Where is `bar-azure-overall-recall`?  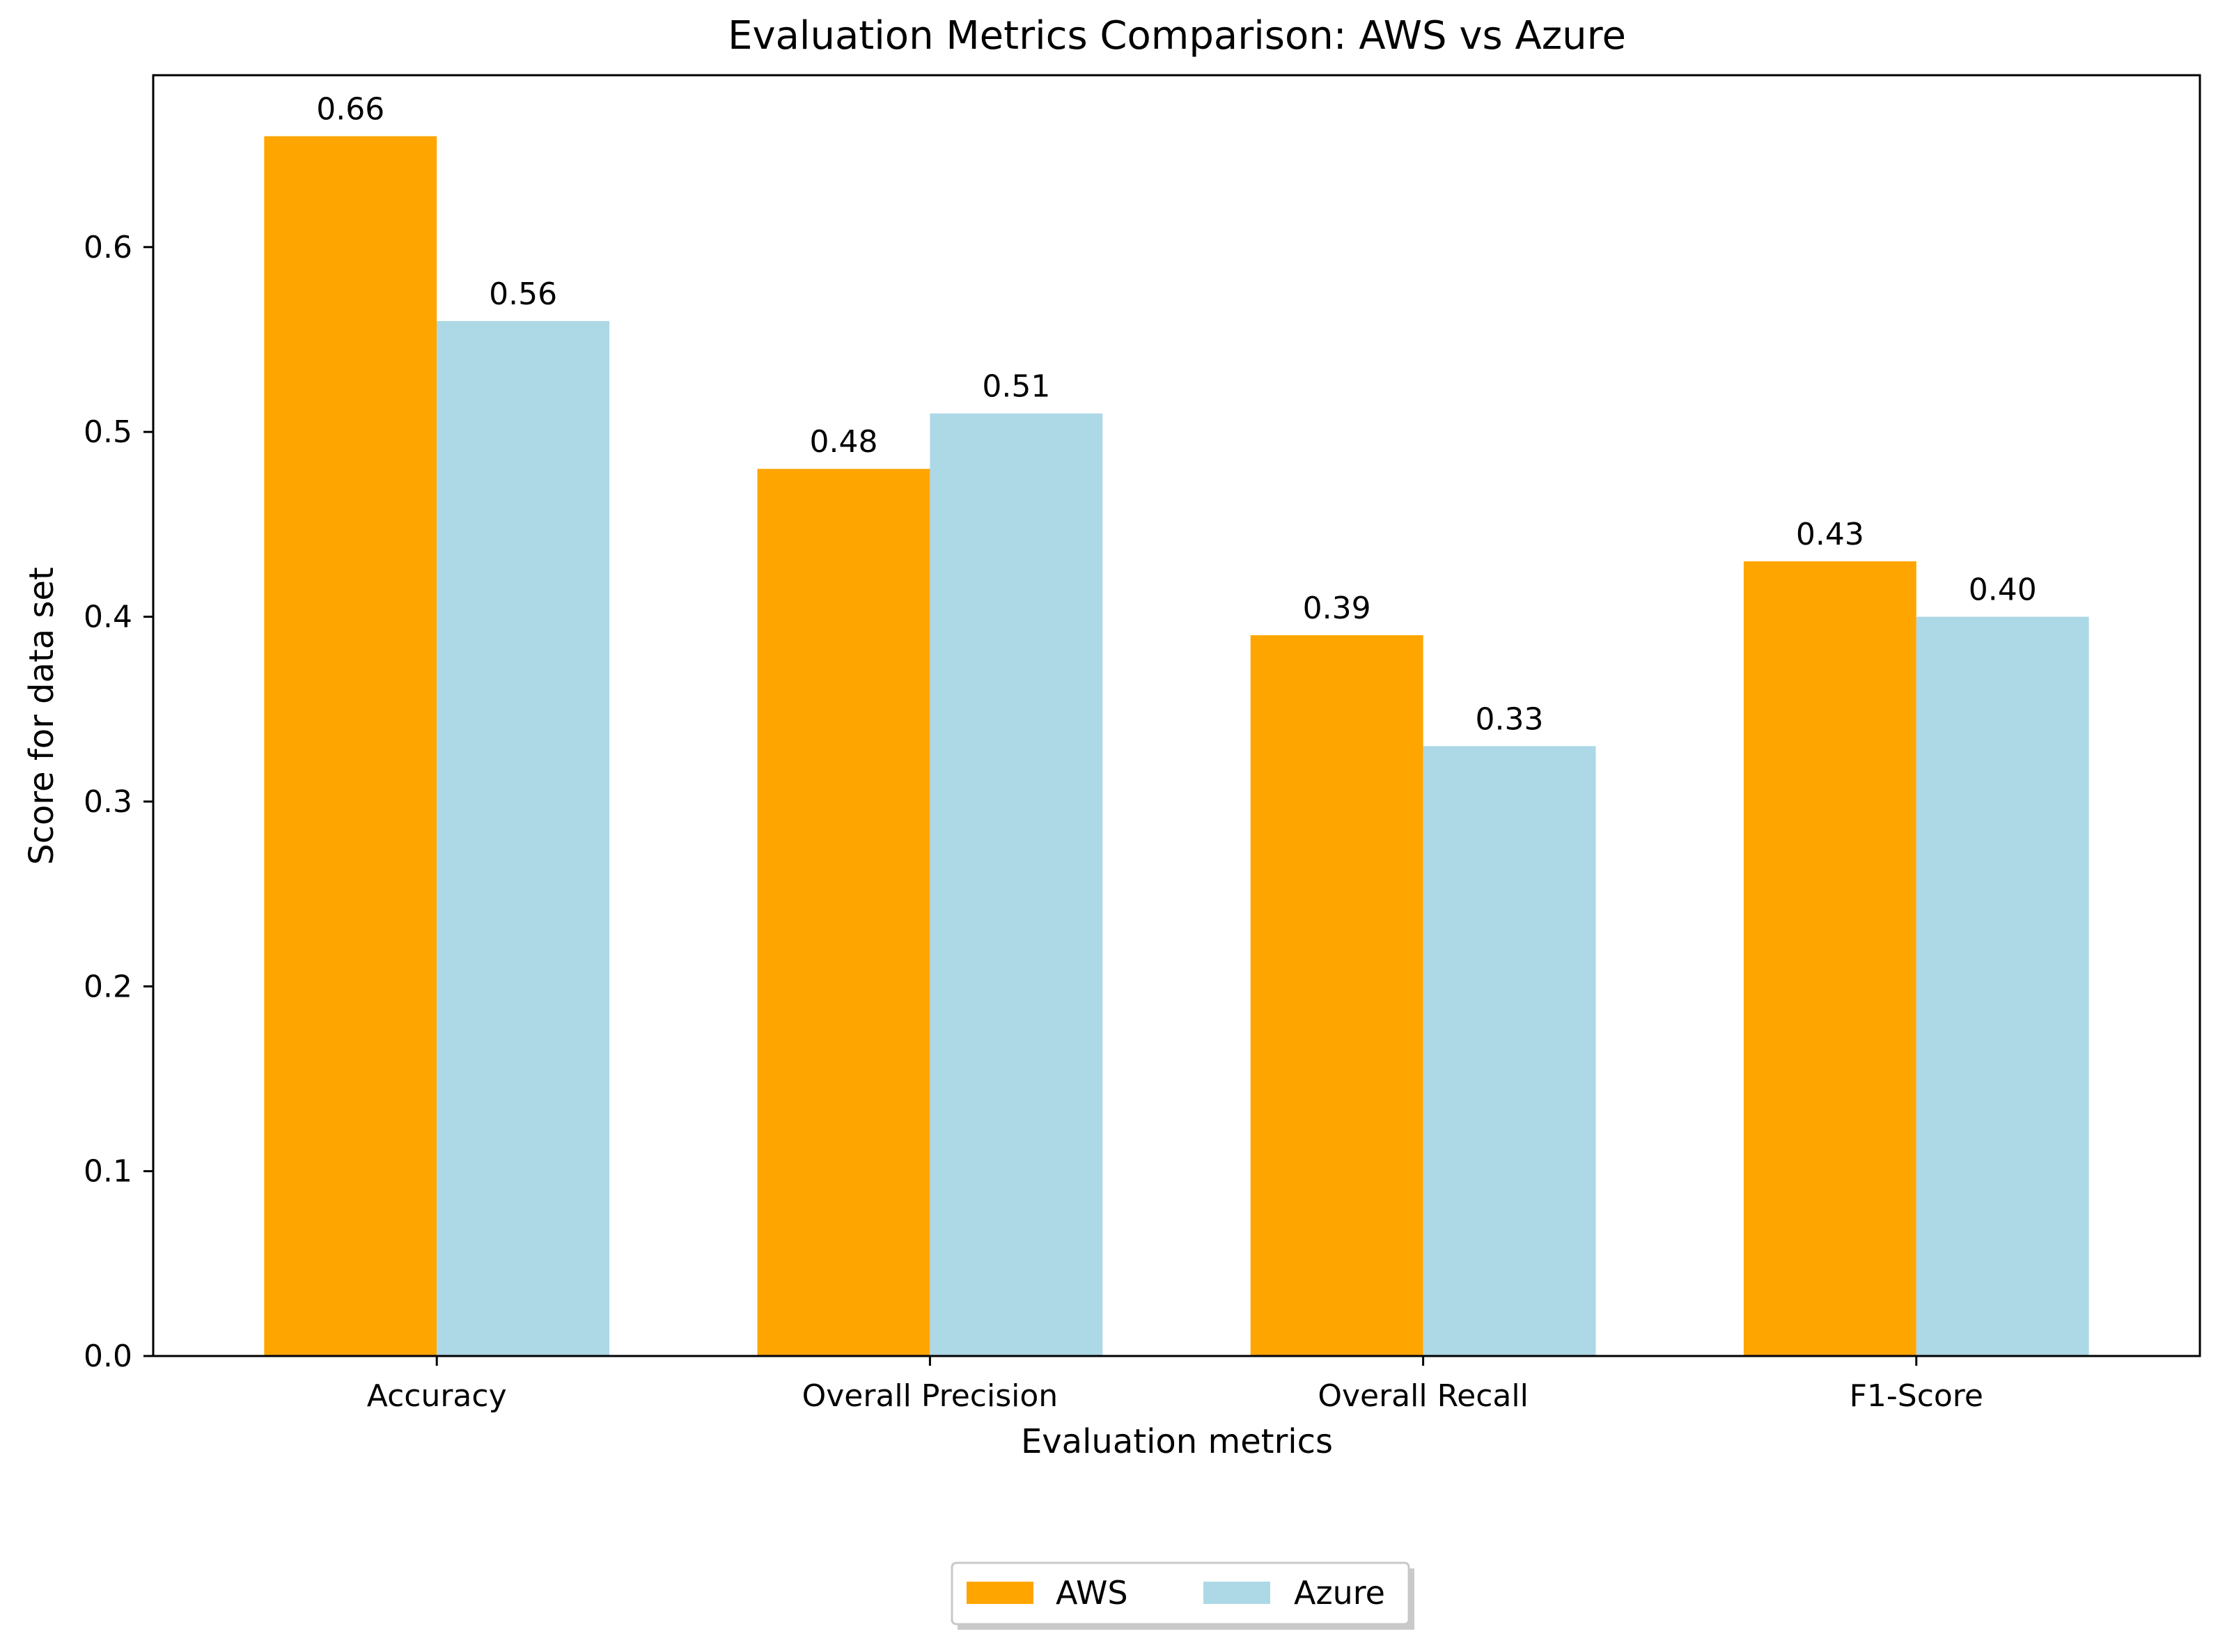 bar-azure-overall-recall is located at coordinates (1509, 1051).